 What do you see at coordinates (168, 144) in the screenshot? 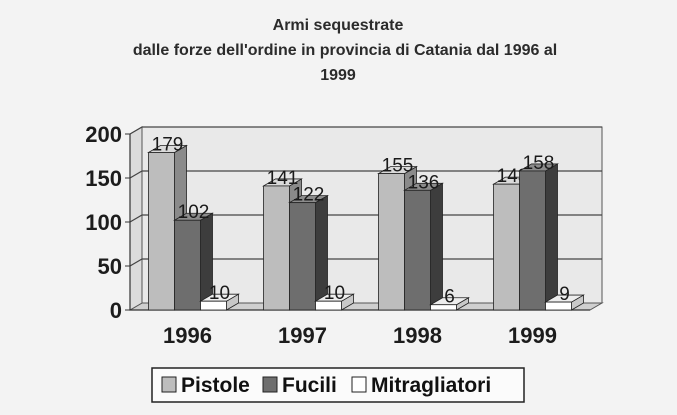
I see `data-label: 179` at bounding box center [168, 144].